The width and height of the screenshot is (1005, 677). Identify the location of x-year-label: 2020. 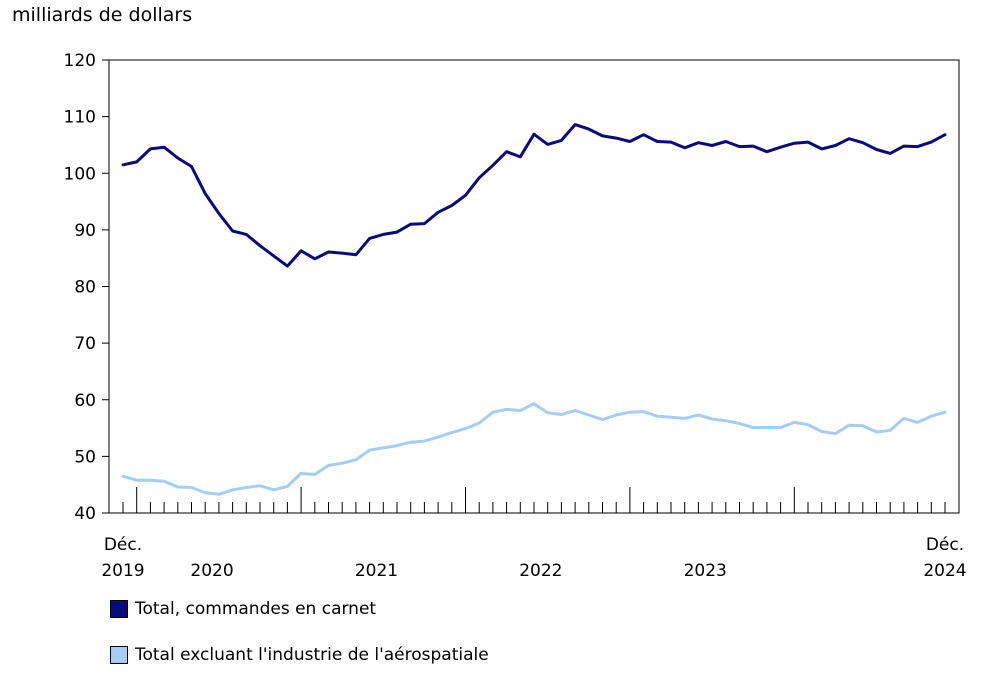
(211, 571).